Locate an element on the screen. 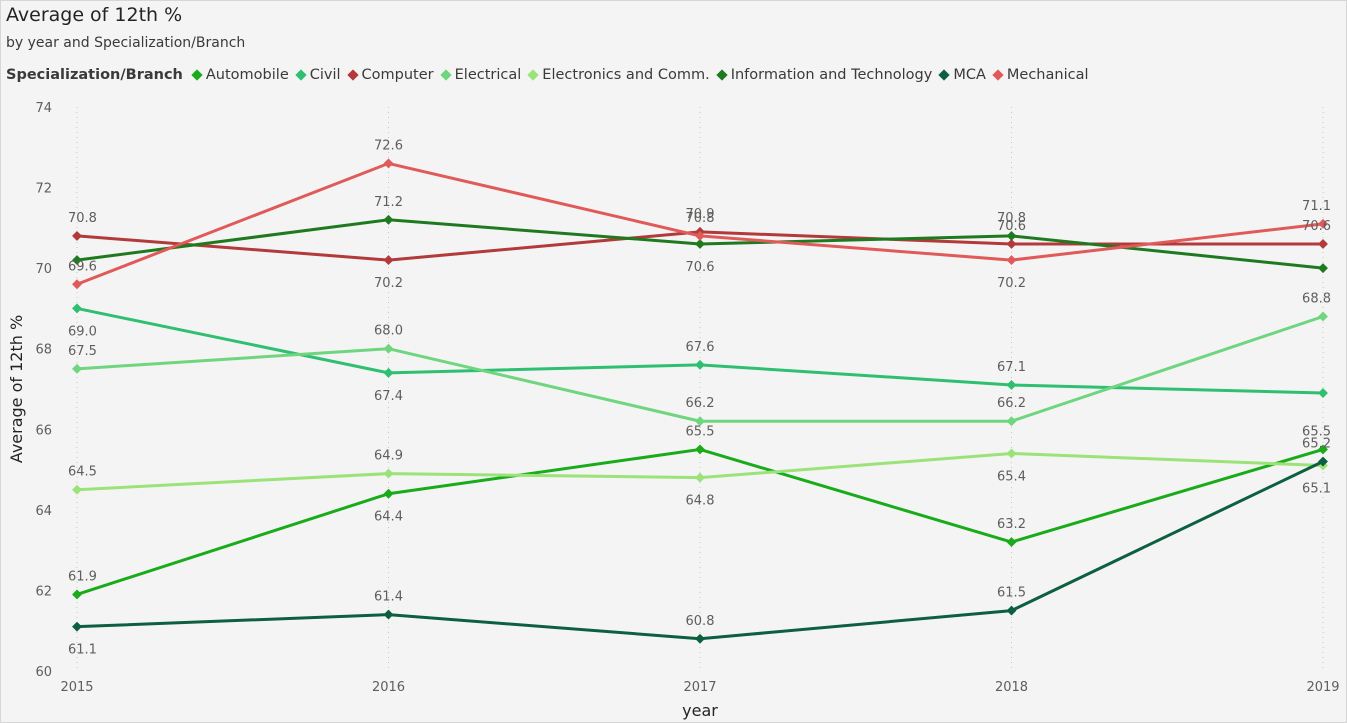 This screenshot has height=723, width=1347. legend-item: Electrical is located at coordinates (480, 75).